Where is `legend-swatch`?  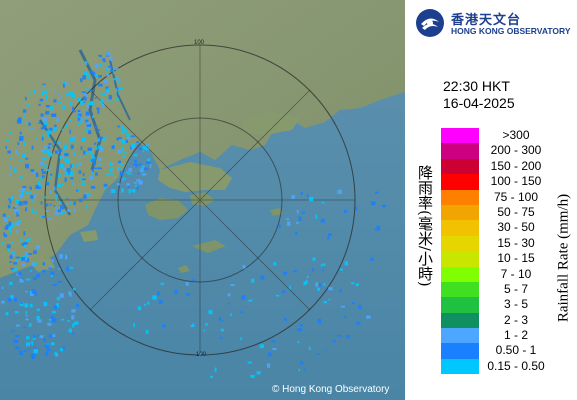 legend-swatch is located at coordinates (460, 274).